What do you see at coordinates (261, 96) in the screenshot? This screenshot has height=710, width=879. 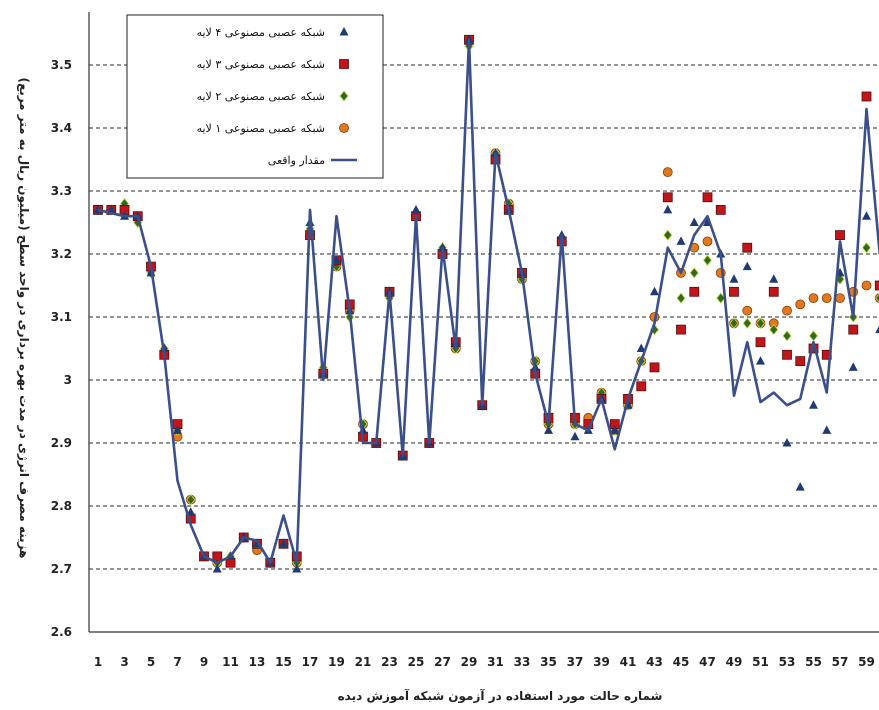 I see `legend-label: شبکه عصبی مصنوعی ۲ لایه` at bounding box center [261, 96].